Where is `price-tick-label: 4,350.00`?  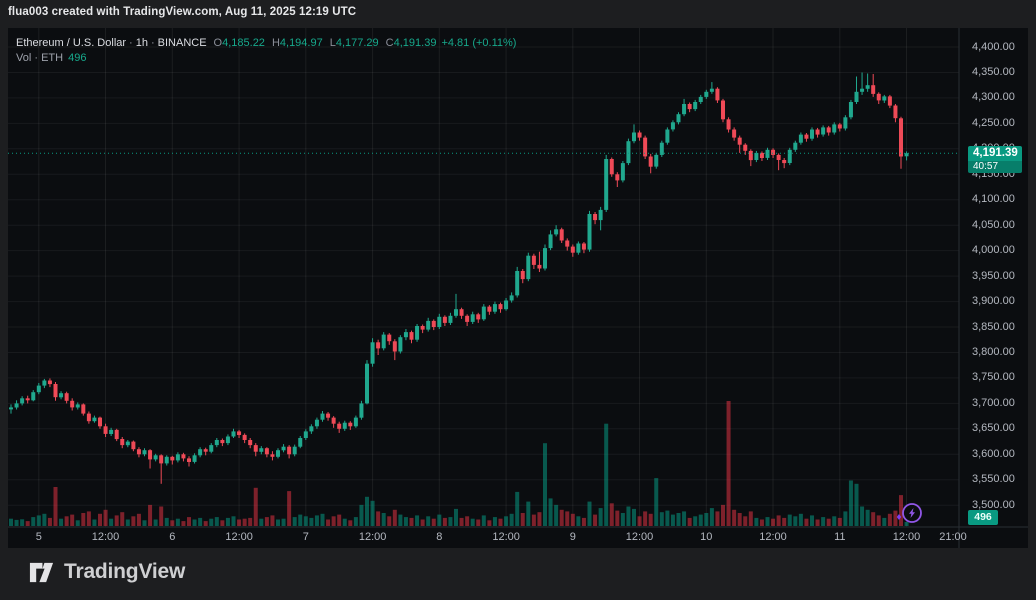
price-tick-label: 4,350.00 is located at coordinates (993, 72).